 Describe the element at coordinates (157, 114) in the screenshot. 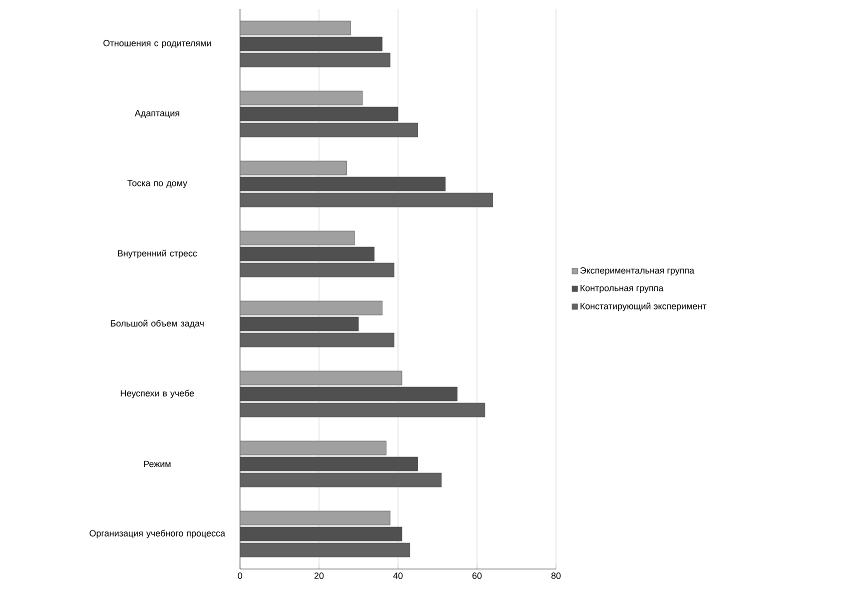

I see `y-tick-label: Адаптация` at that location.